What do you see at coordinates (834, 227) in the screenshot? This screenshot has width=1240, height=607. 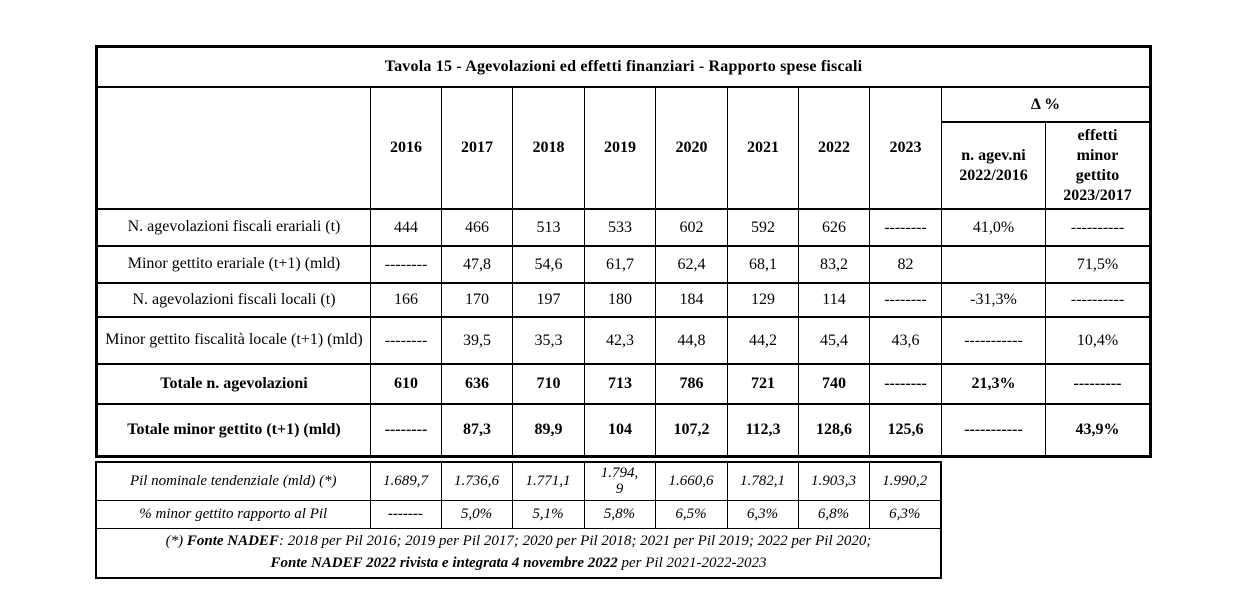 I see `value-cell: 626` at bounding box center [834, 227].